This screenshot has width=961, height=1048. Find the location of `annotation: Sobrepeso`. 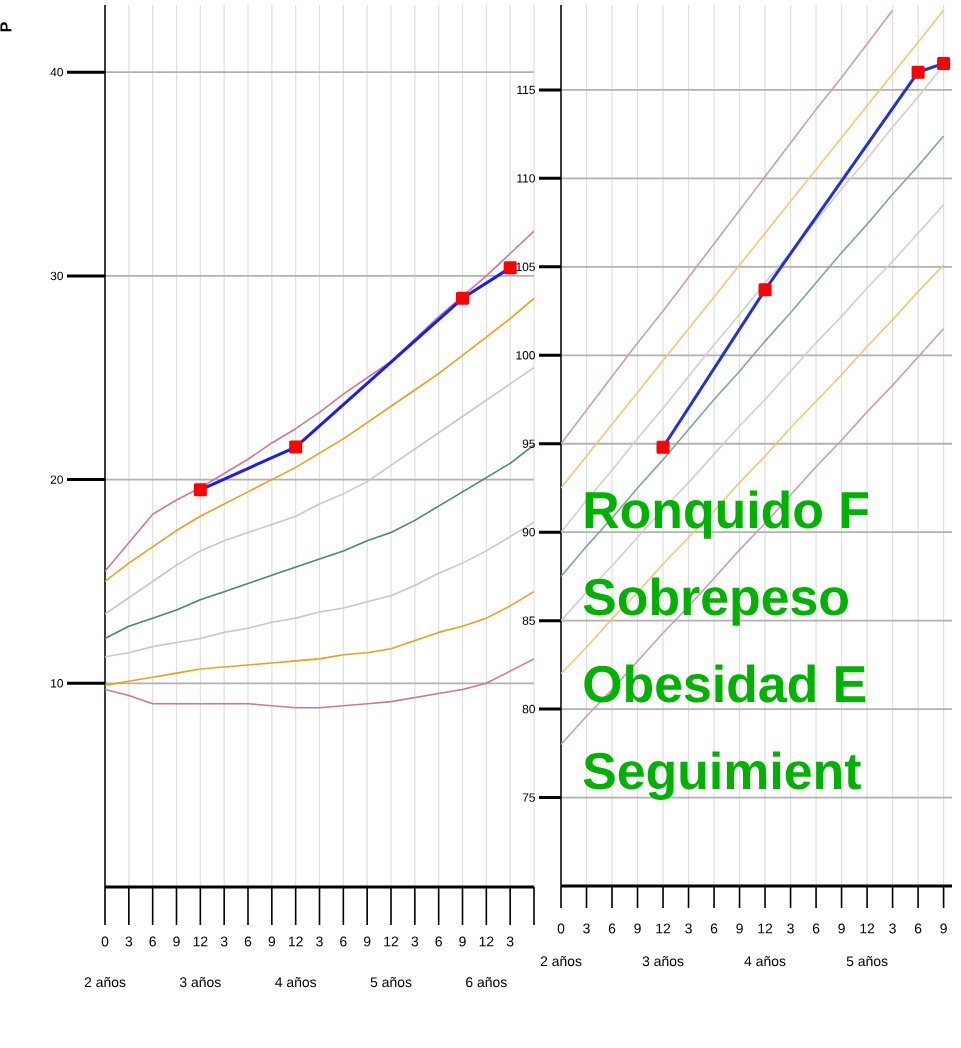

annotation: Sobrepeso is located at coordinates (715, 601).